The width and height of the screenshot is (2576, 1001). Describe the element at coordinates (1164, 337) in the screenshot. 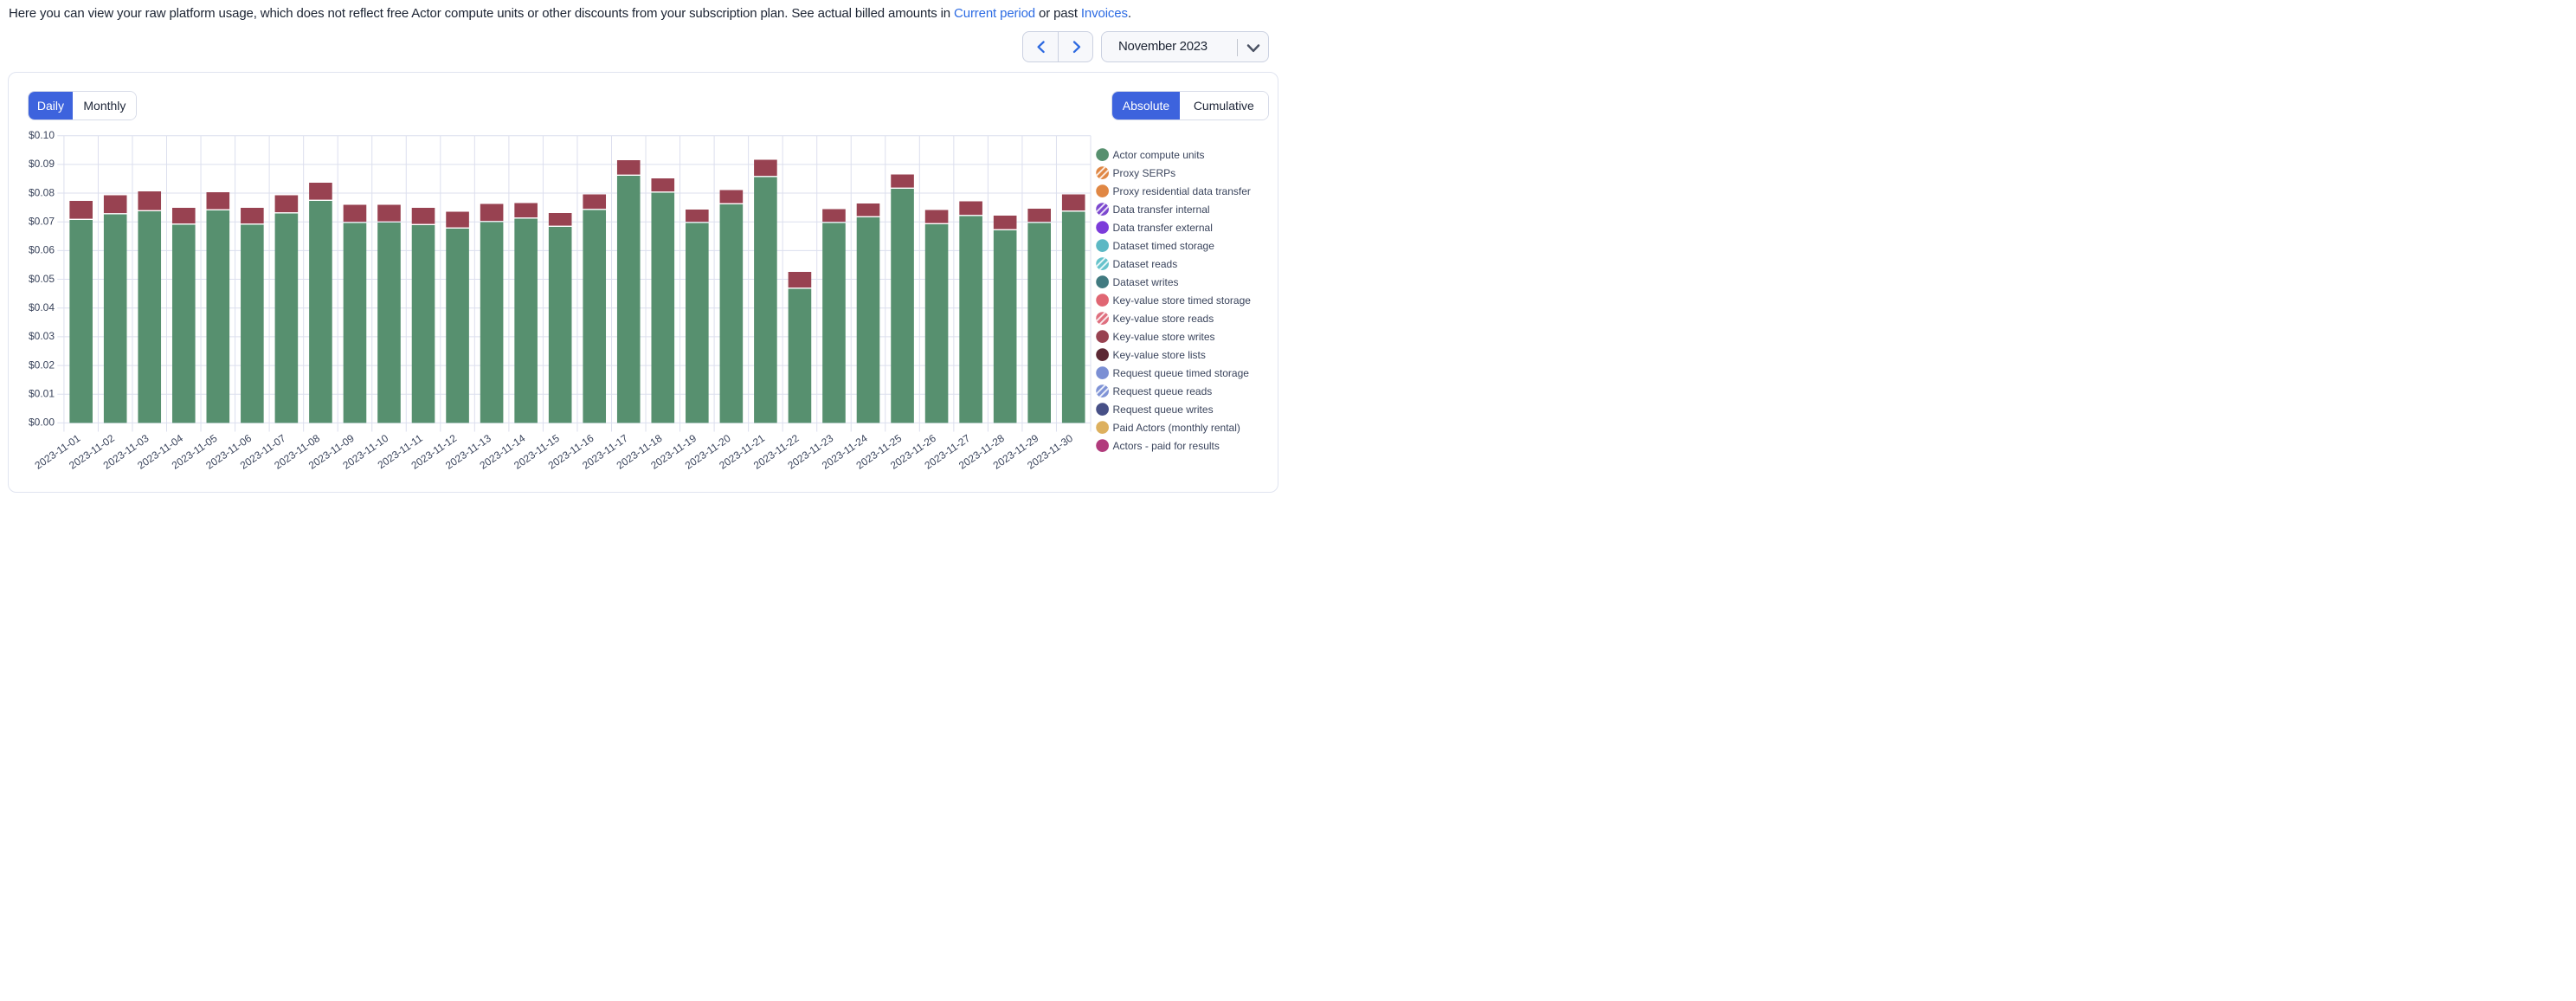

I see `svg-text: Key-value store writes` at that location.